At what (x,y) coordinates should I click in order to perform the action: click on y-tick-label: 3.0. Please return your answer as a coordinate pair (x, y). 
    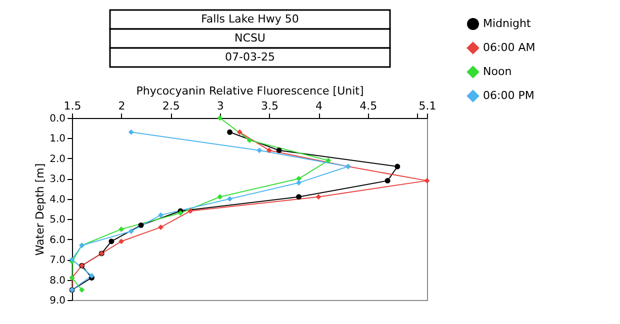
    Looking at the image, I should click on (58, 180).